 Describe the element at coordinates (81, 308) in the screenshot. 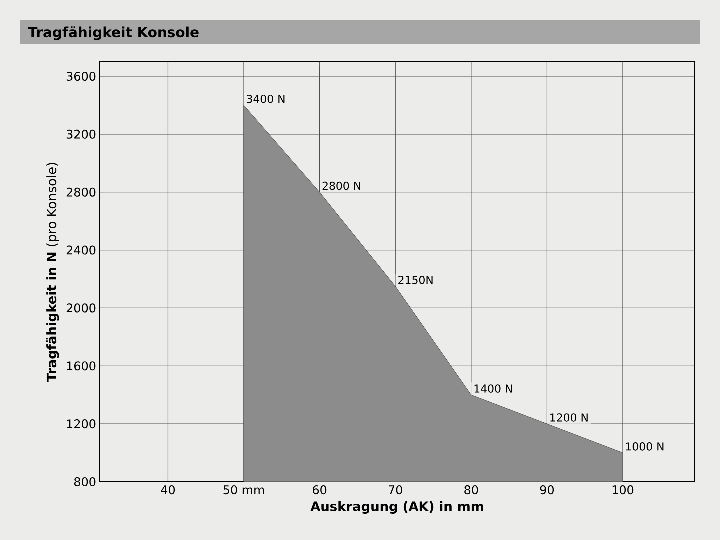

I see `y-tick-label: 2000` at that location.